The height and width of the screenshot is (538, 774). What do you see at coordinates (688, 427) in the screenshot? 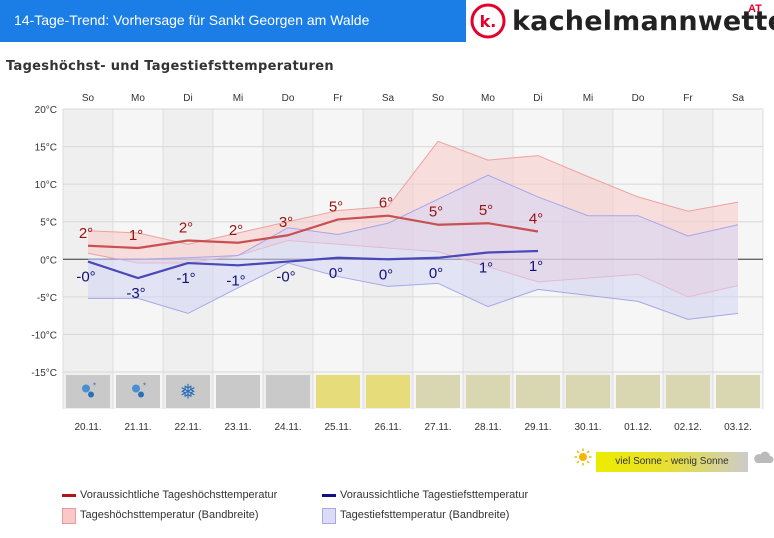
I see `date-label: 02.12.` at bounding box center [688, 427].